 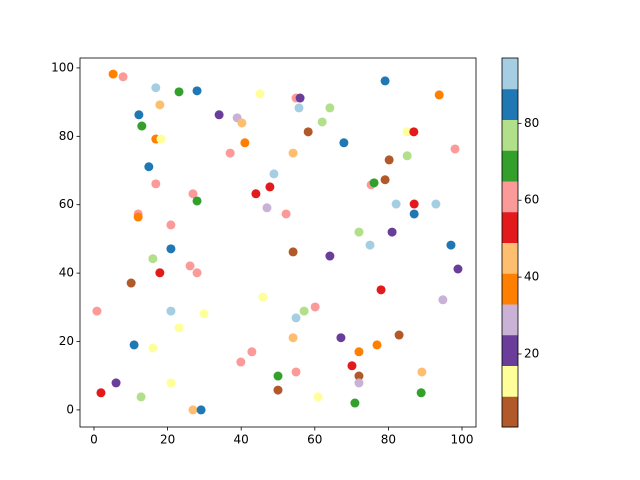 What do you see at coordinates (66, 136) in the screenshot?
I see `y-tick-label: 80` at bounding box center [66, 136].